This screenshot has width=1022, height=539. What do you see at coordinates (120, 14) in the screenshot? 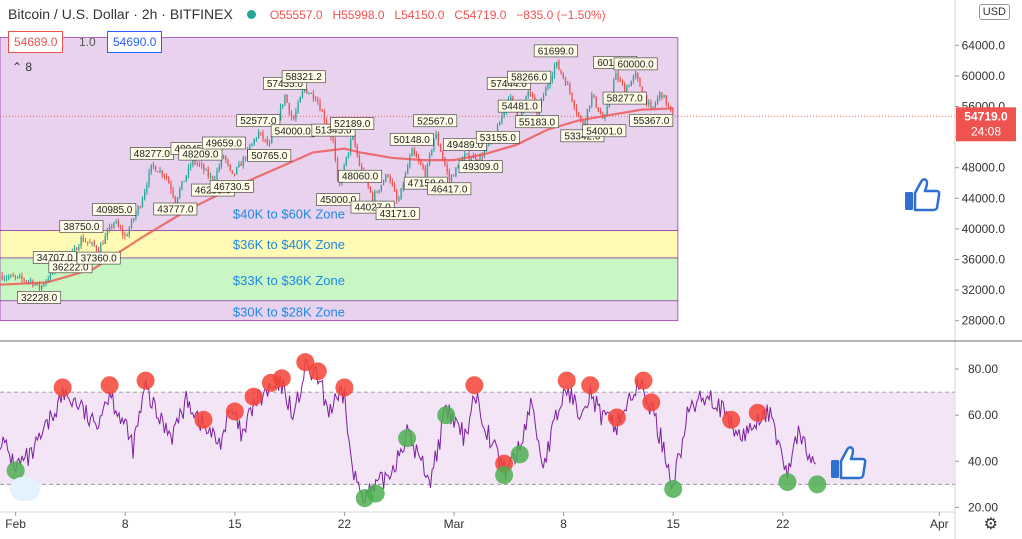
I see `symbol-title: Bitcoin / U.S. Dollar · 2h · BITFINEX` at bounding box center [120, 14].